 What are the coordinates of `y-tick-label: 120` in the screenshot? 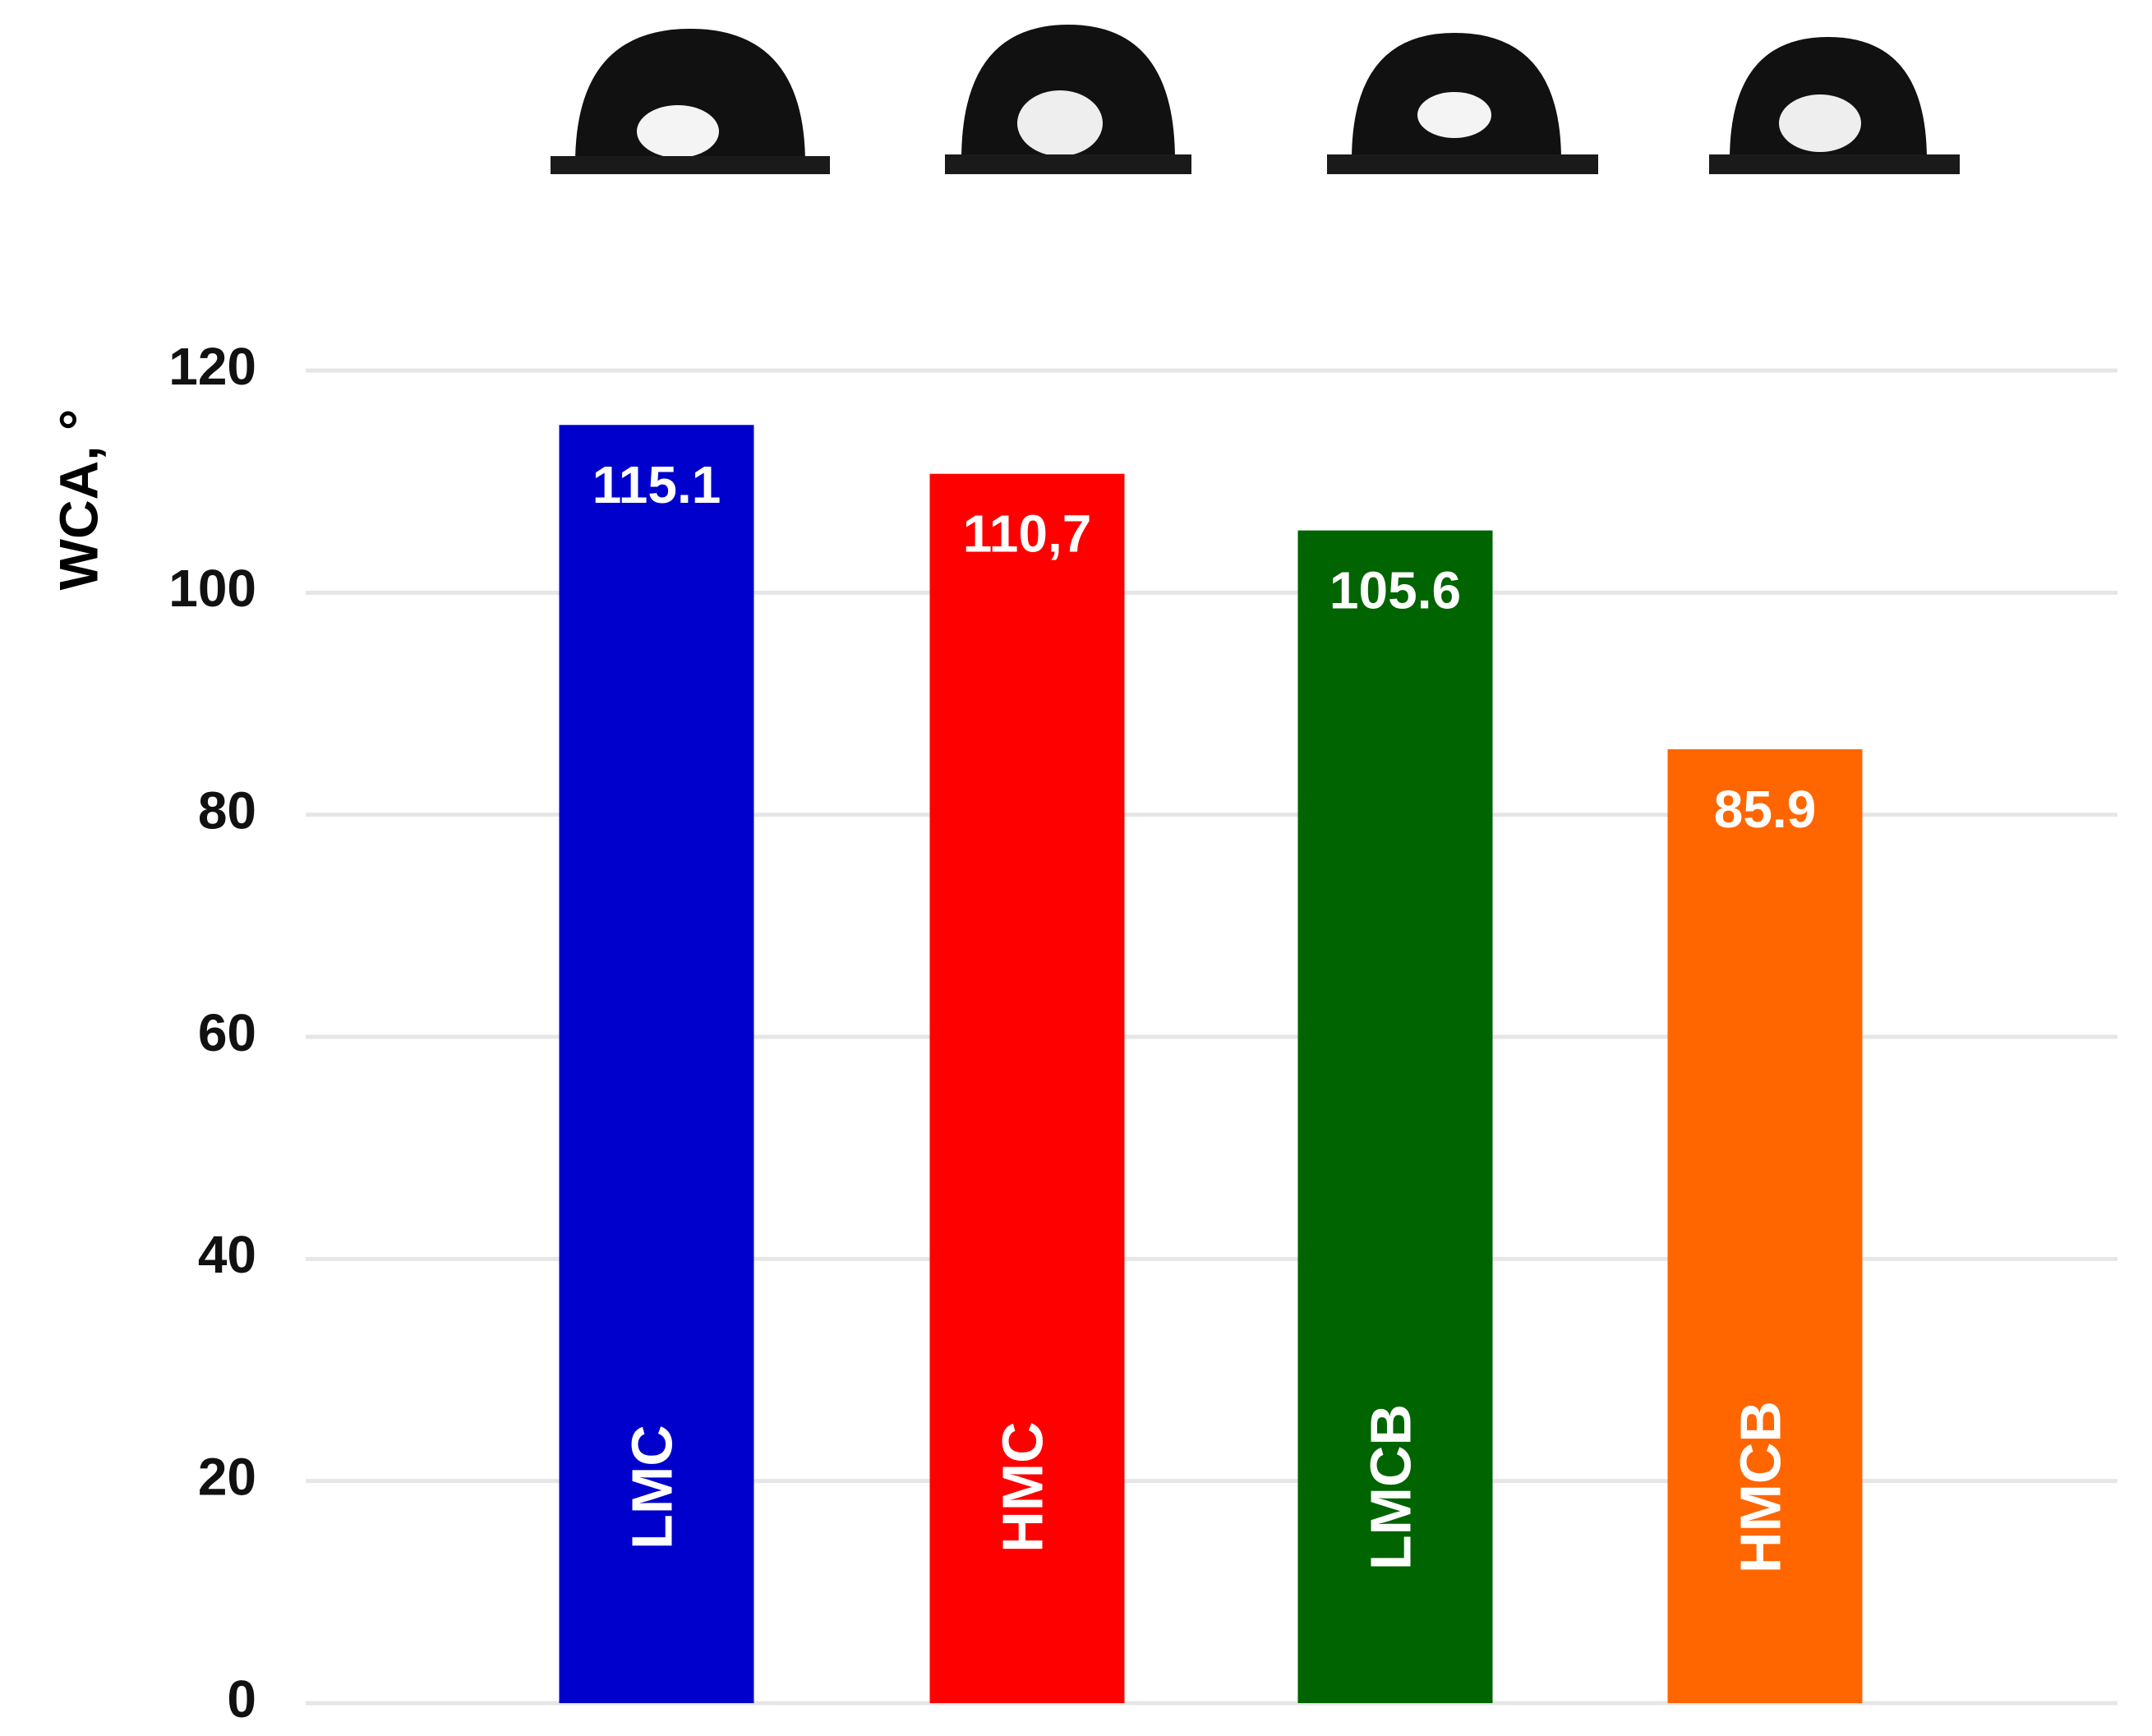 It's located at (212, 366).